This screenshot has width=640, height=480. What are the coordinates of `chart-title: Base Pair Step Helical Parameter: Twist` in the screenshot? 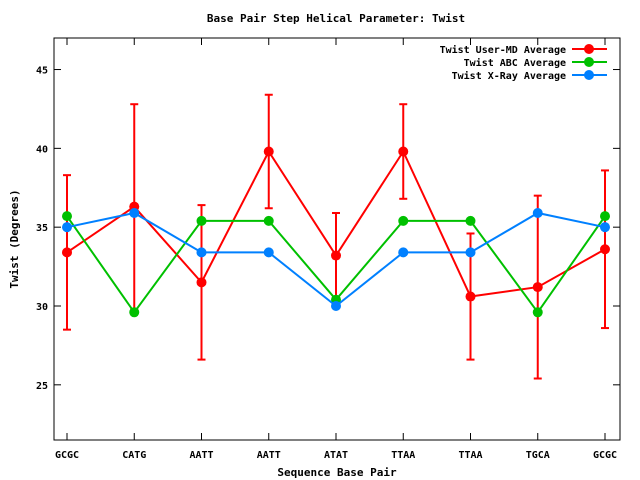 It's located at (336, 18).